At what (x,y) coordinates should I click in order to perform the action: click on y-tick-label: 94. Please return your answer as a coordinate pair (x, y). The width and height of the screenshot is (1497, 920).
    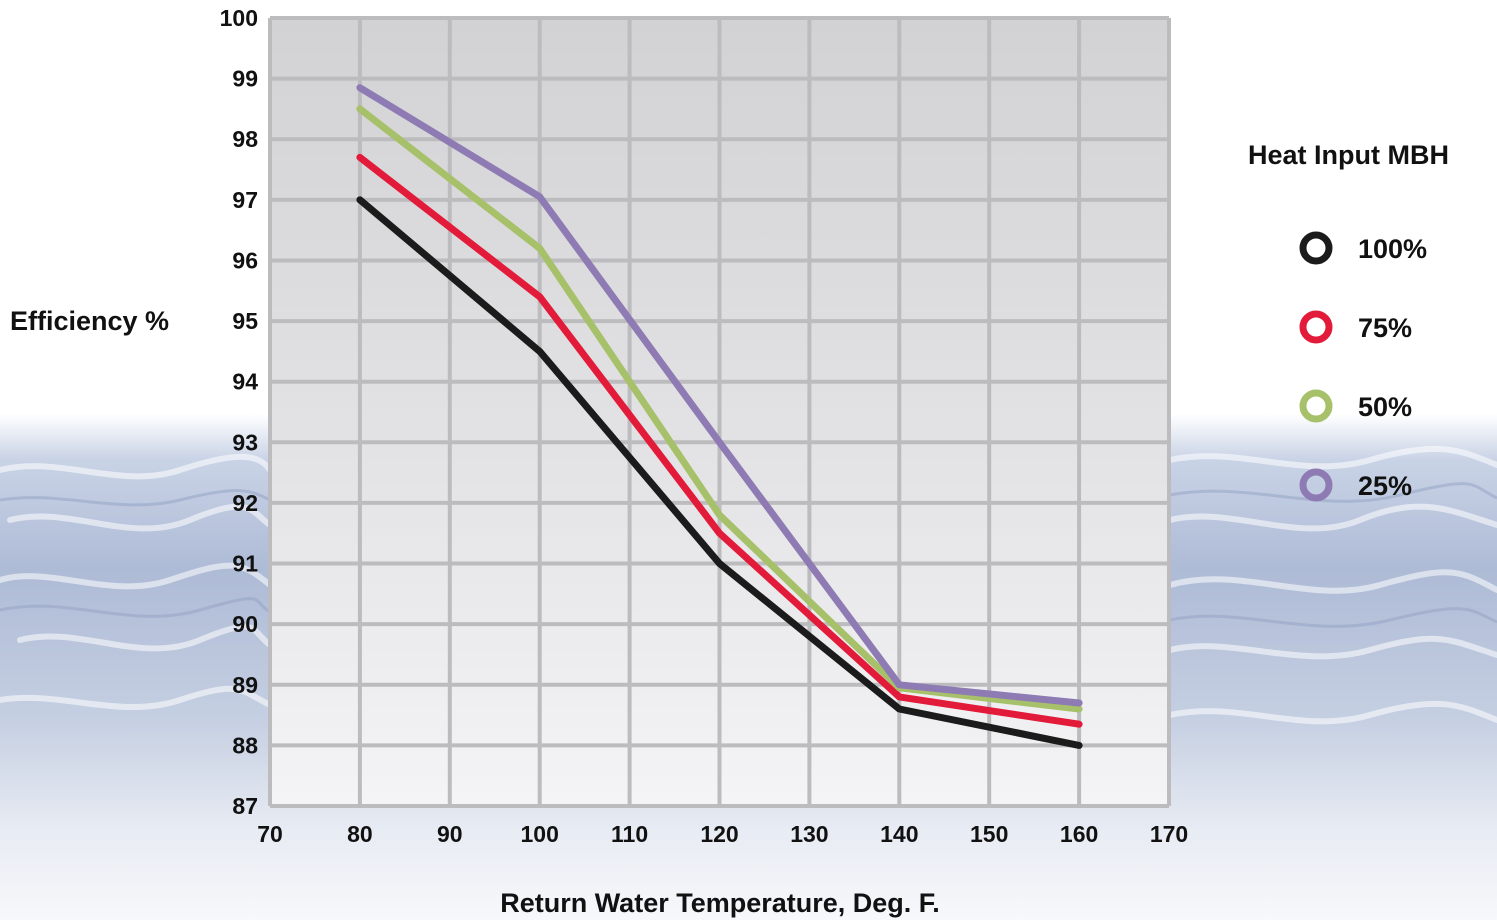
    Looking at the image, I should click on (245, 382).